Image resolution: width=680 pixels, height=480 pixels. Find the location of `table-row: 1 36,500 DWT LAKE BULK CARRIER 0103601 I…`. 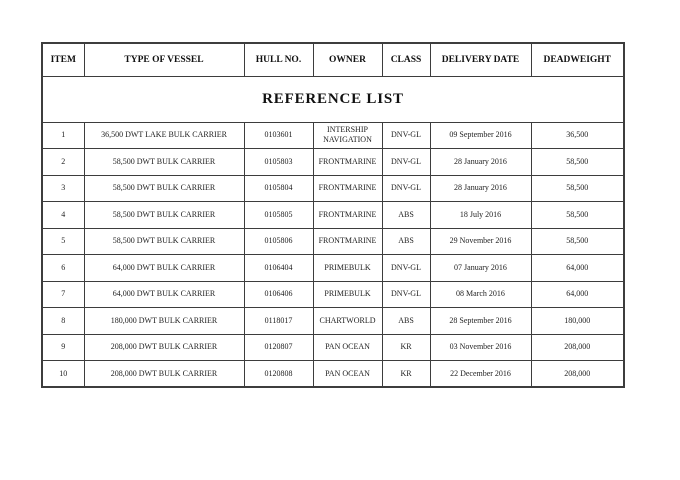

table-row: 1 36,500 DWT LAKE BULK CARRIER 0103601 I… is located at coordinates (333, 135).